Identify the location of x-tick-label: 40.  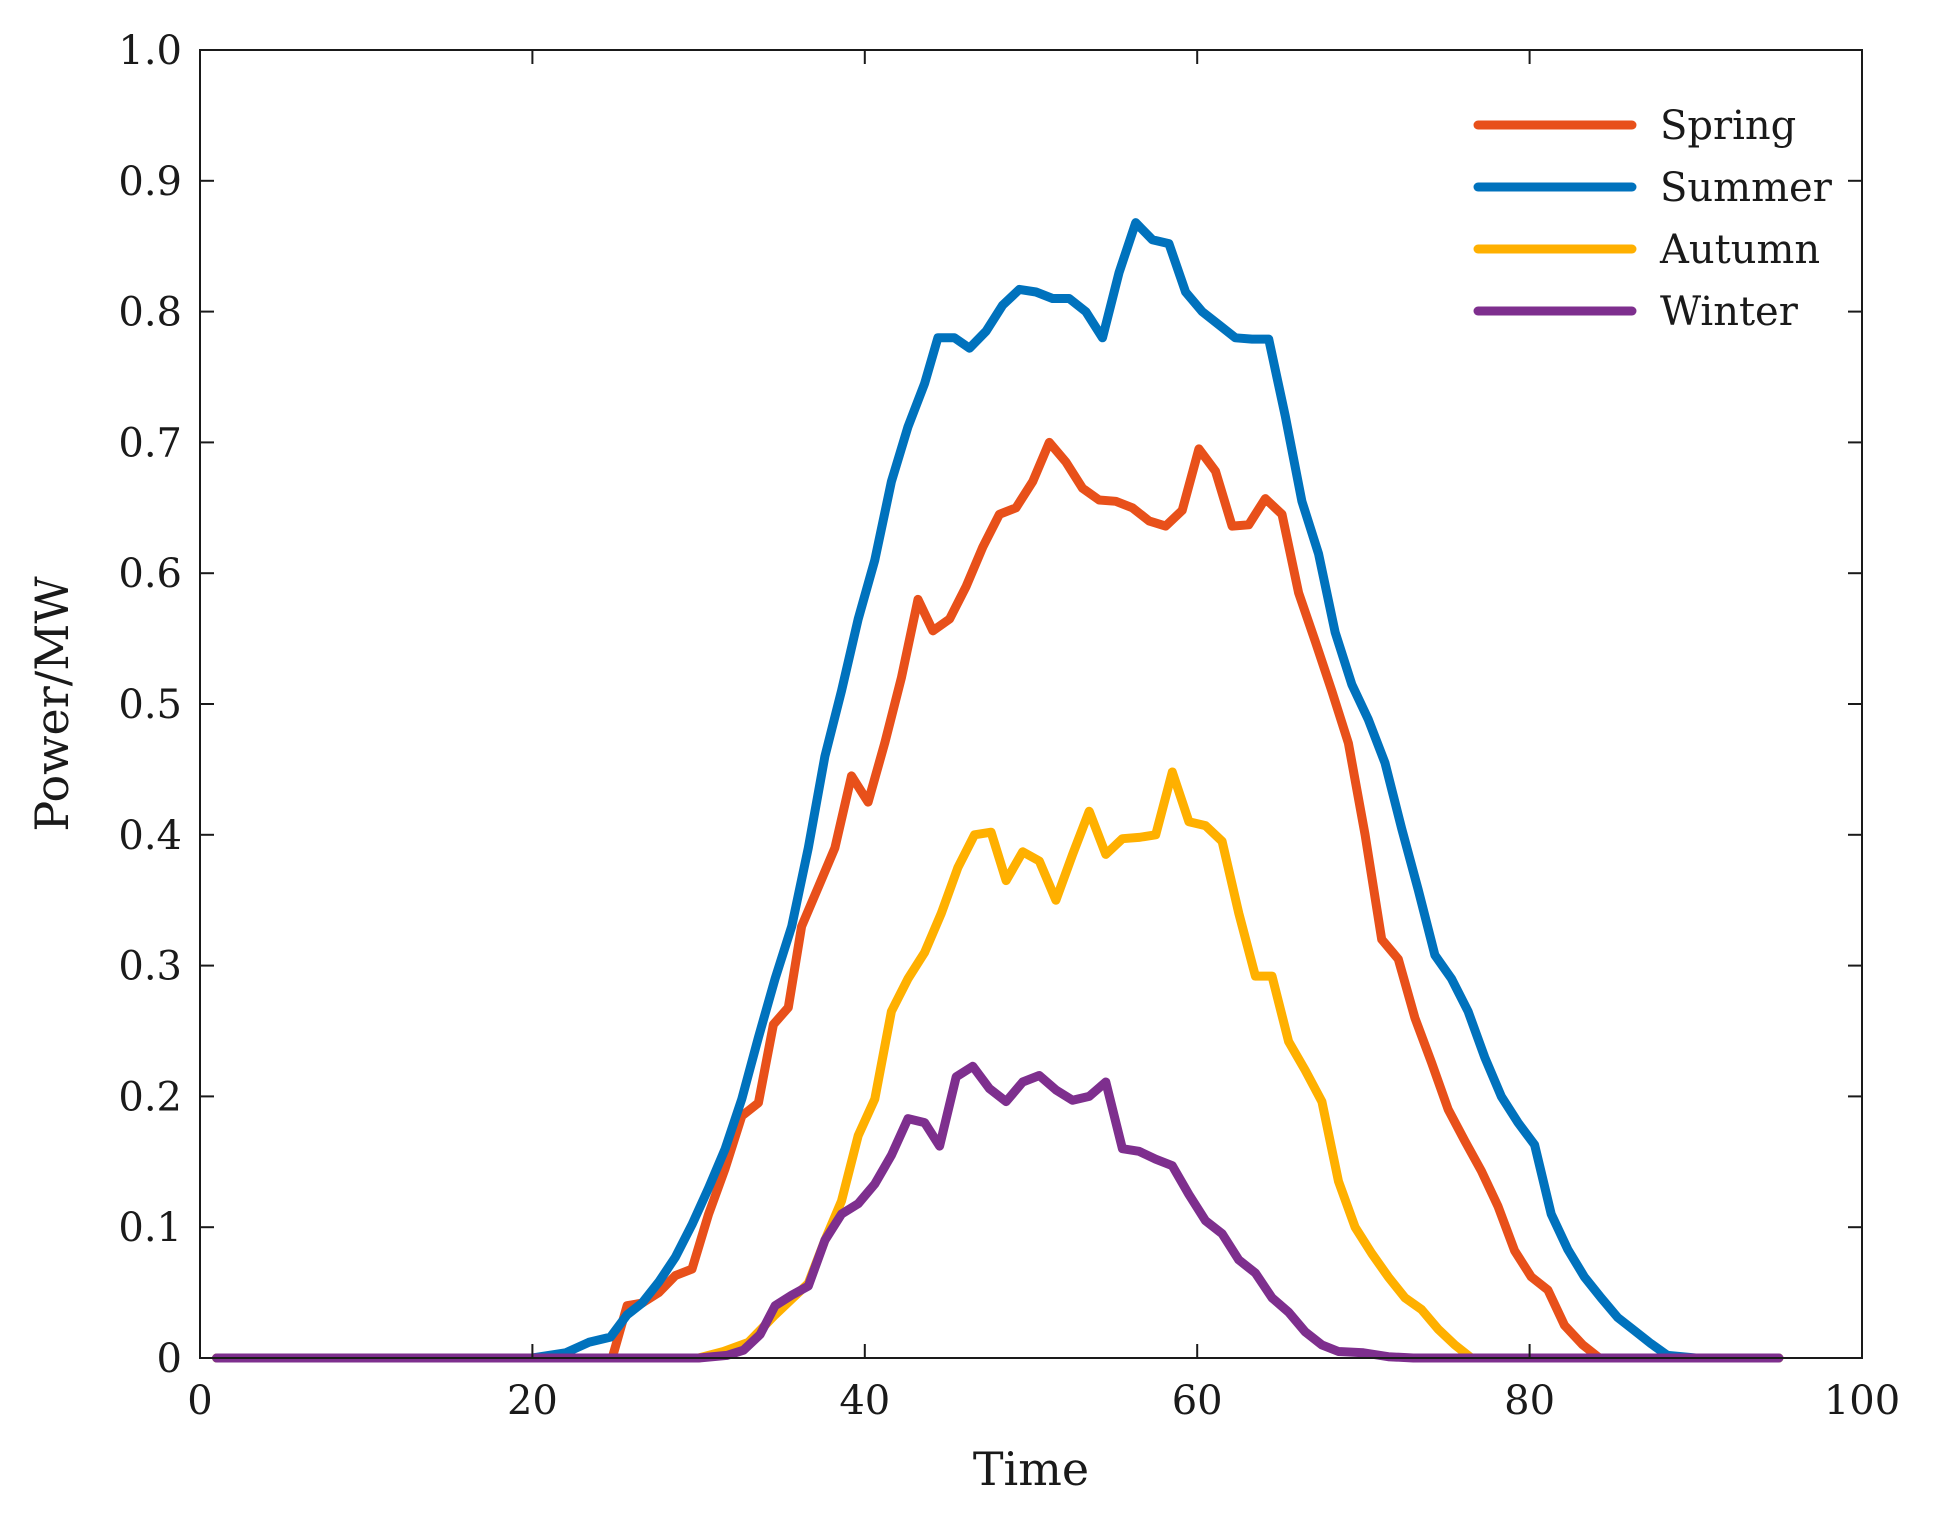
(864, 1401).